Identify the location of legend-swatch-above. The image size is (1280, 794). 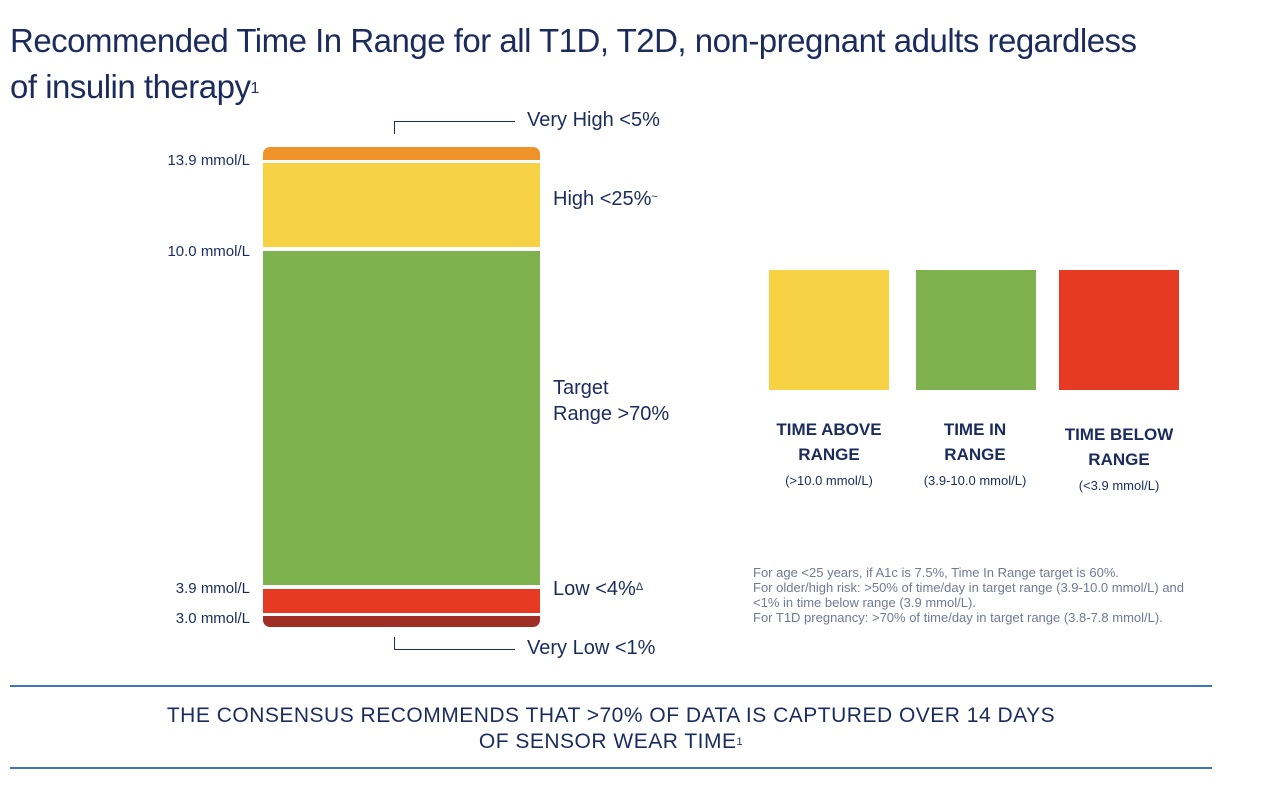
(829, 330).